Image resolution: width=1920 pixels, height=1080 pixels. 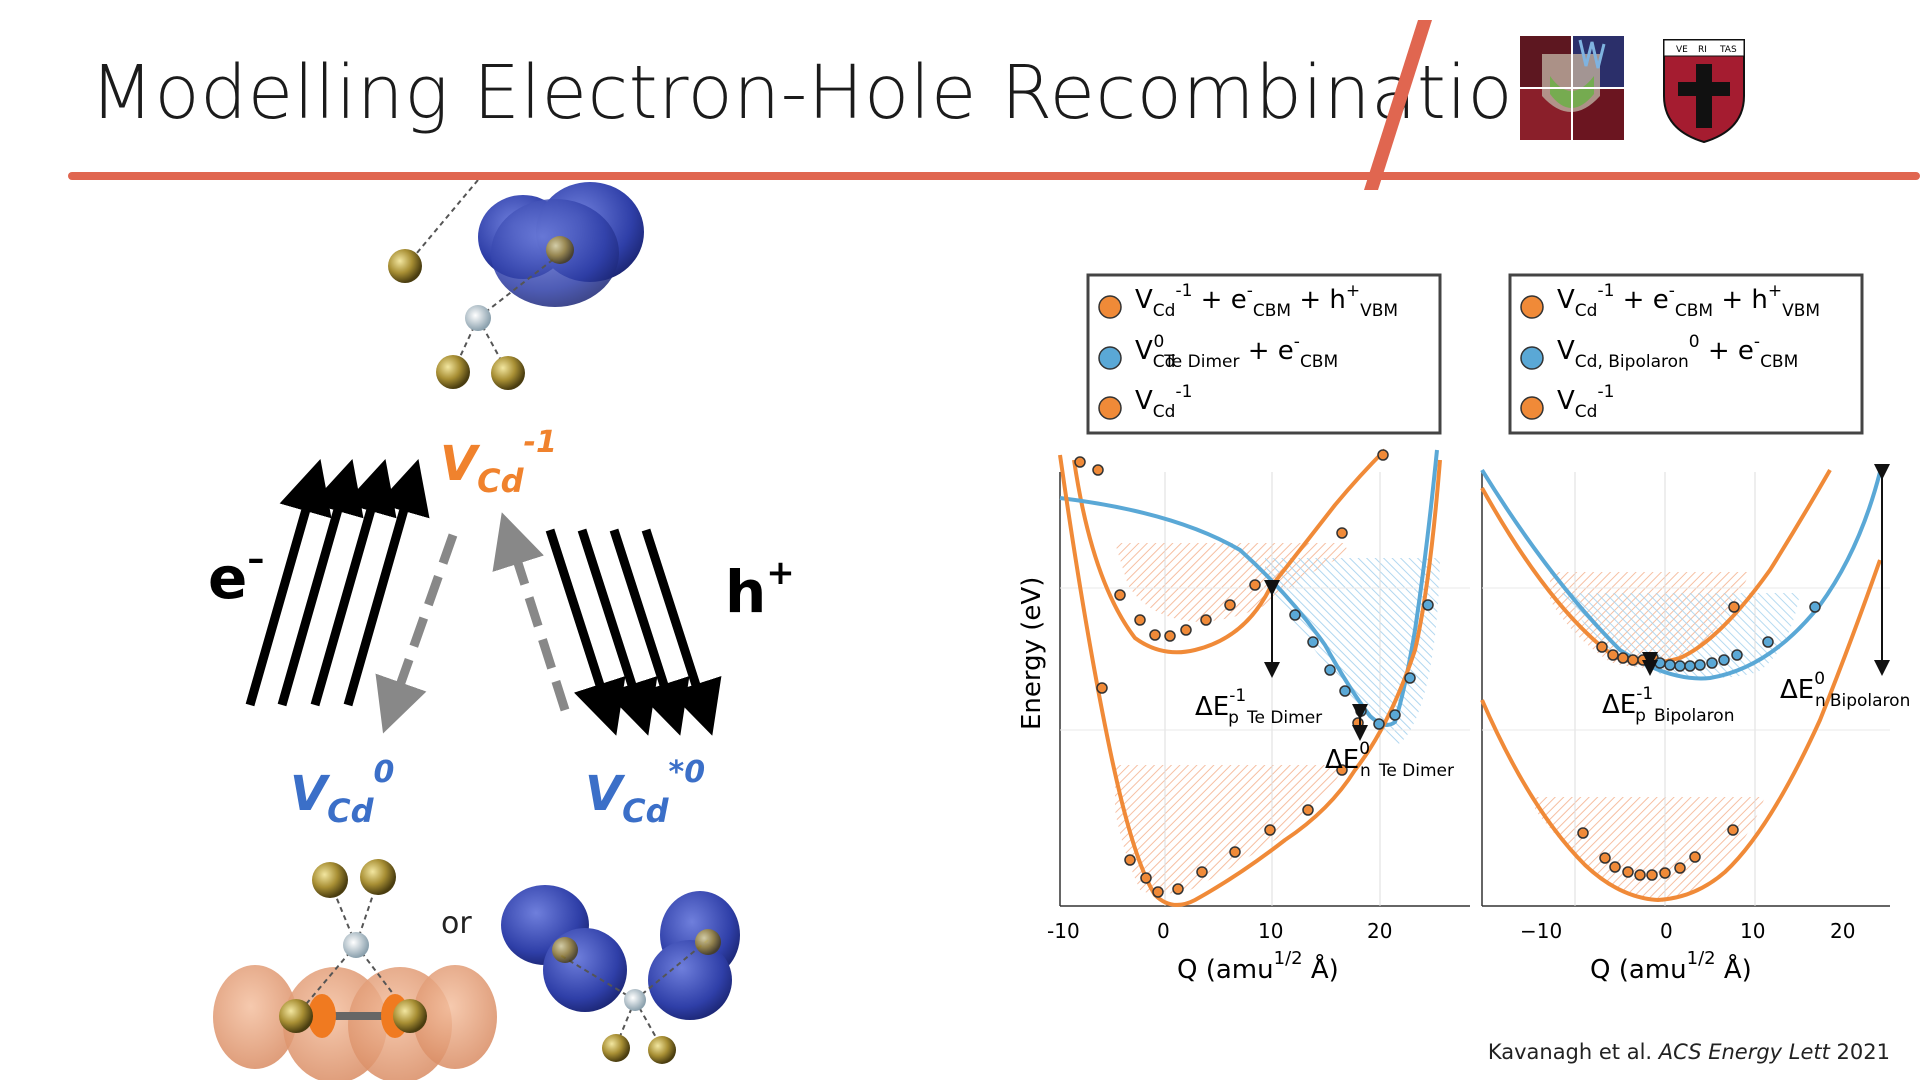 What do you see at coordinates (1702, 50) in the screenshot?
I see `shield-text-2: RI` at bounding box center [1702, 50].